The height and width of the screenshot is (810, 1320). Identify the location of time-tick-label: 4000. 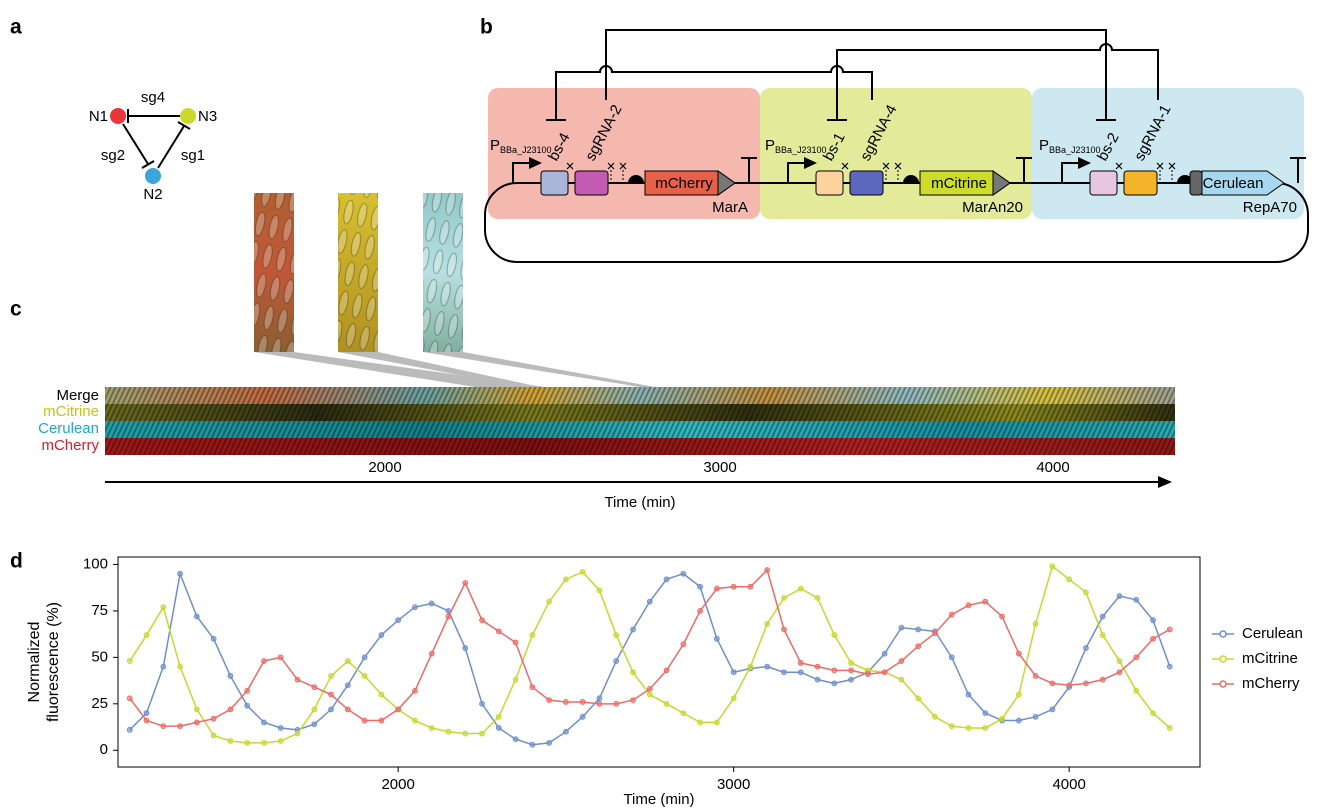
(1052, 467).